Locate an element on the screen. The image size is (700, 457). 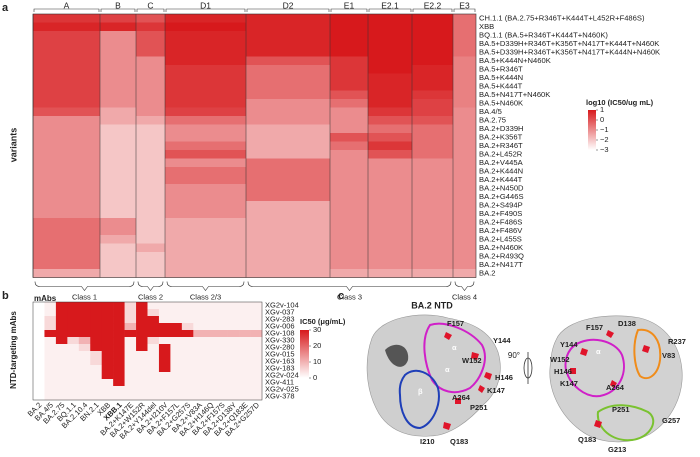
row-label: XBB is located at coordinates (486, 26).